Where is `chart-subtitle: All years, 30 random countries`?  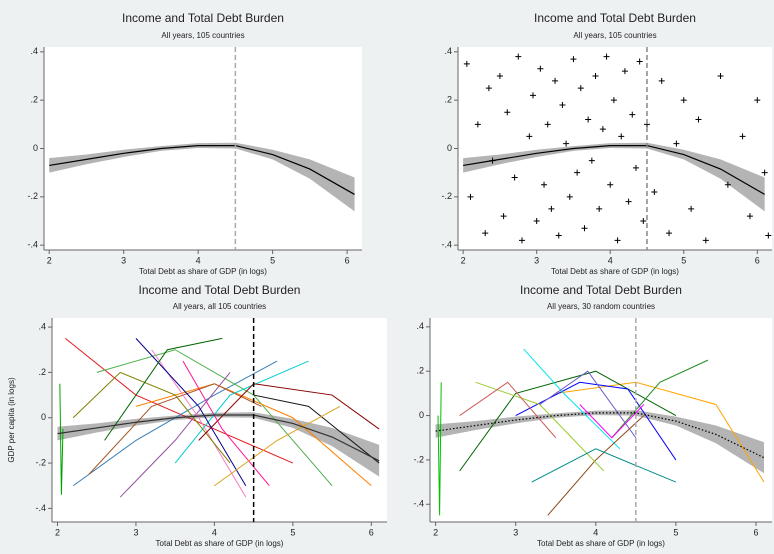 chart-subtitle: All years, 30 random countries is located at coordinates (601, 306).